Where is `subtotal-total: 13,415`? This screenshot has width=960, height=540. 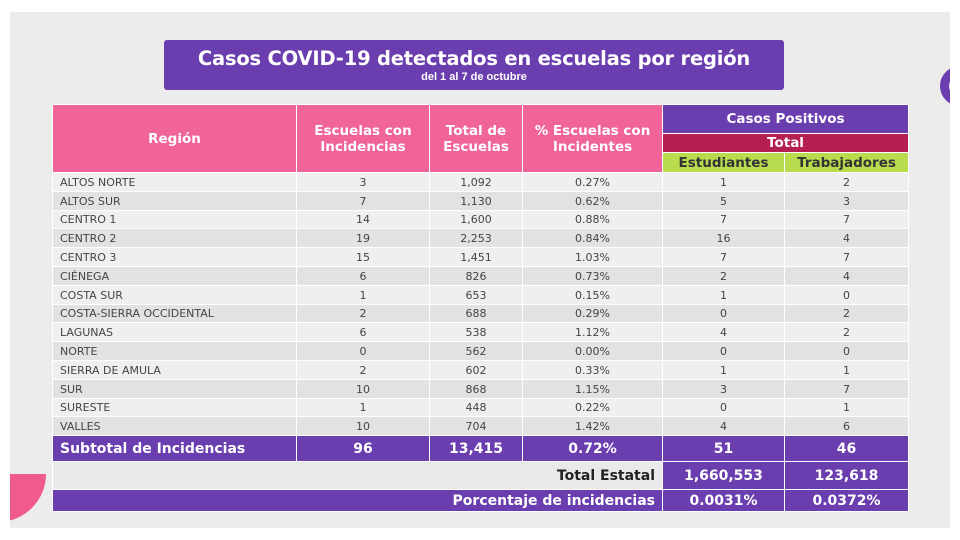
subtotal-total: 13,415 is located at coordinates (476, 449).